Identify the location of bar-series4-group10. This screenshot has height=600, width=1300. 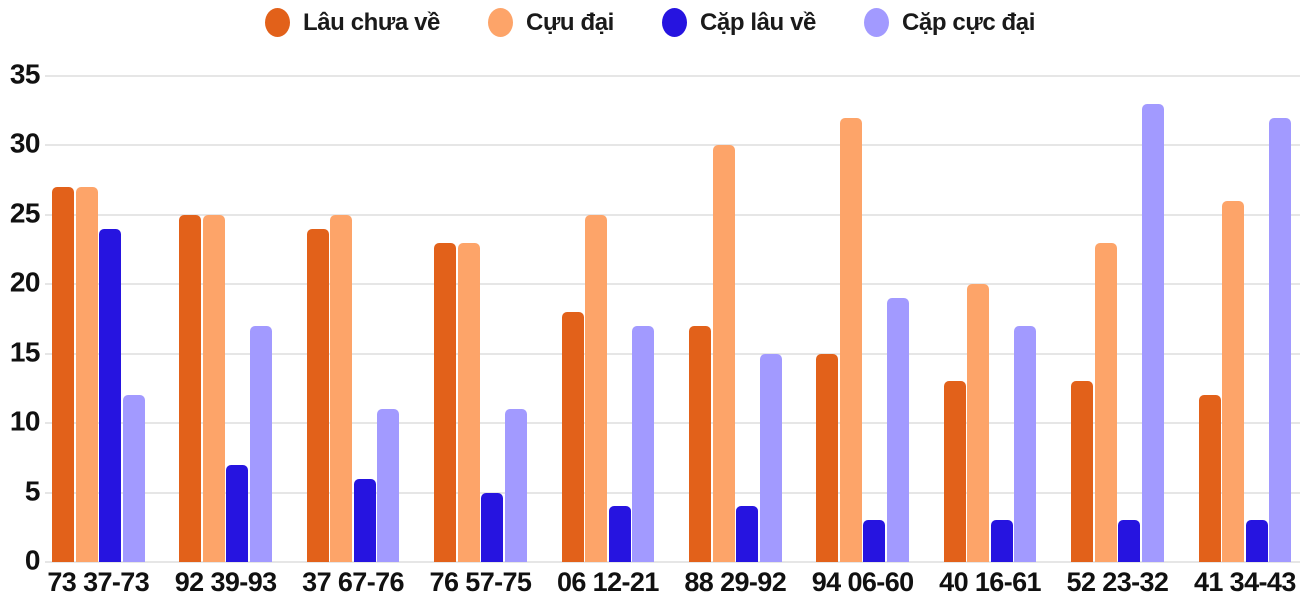
(1280, 339).